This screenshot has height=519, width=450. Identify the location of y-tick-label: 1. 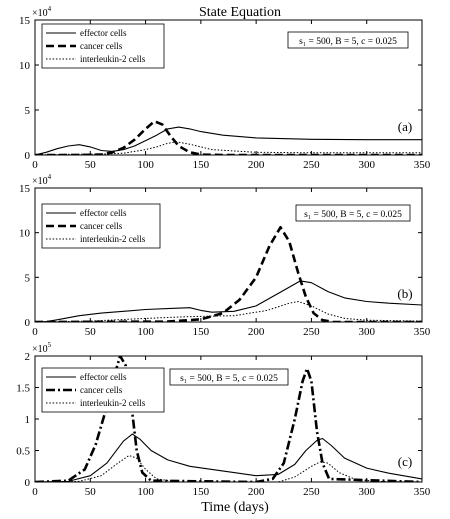
(28, 420).